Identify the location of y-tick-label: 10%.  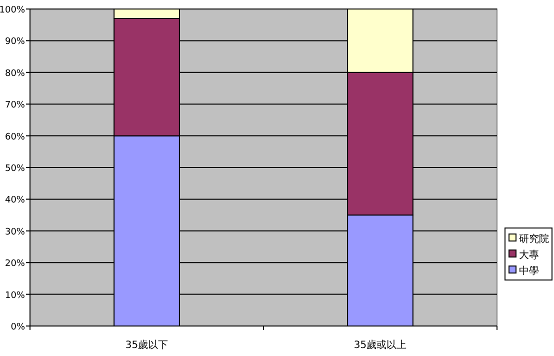
(15, 295).